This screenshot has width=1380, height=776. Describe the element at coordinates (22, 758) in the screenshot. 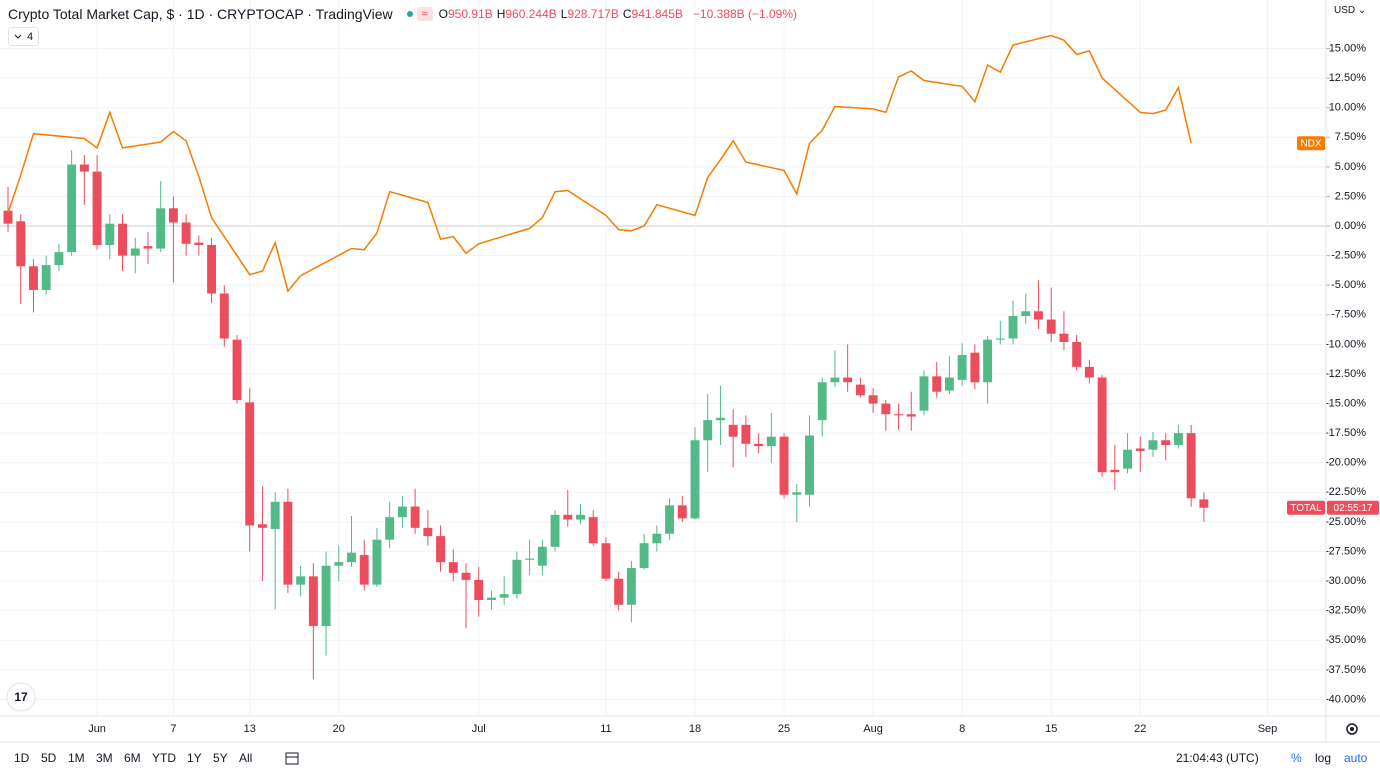

I see `range-button: 1D` at that location.